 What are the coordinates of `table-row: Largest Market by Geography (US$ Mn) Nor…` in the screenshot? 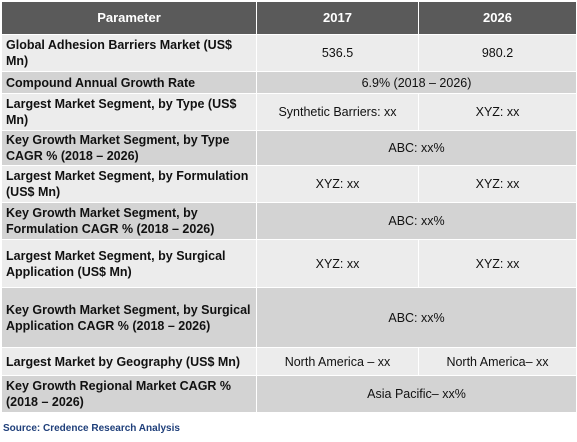 It's located at (289, 361).